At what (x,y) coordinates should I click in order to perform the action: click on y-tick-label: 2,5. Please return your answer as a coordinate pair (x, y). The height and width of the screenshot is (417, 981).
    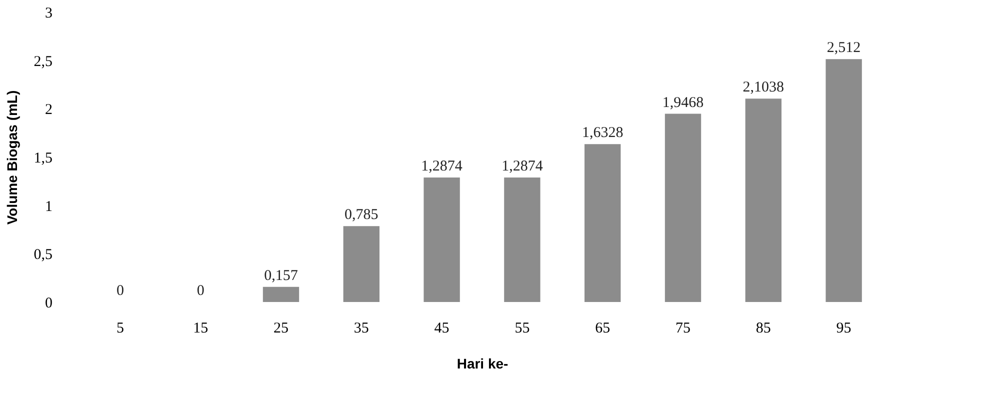
    Looking at the image, I should click on (43, 62).